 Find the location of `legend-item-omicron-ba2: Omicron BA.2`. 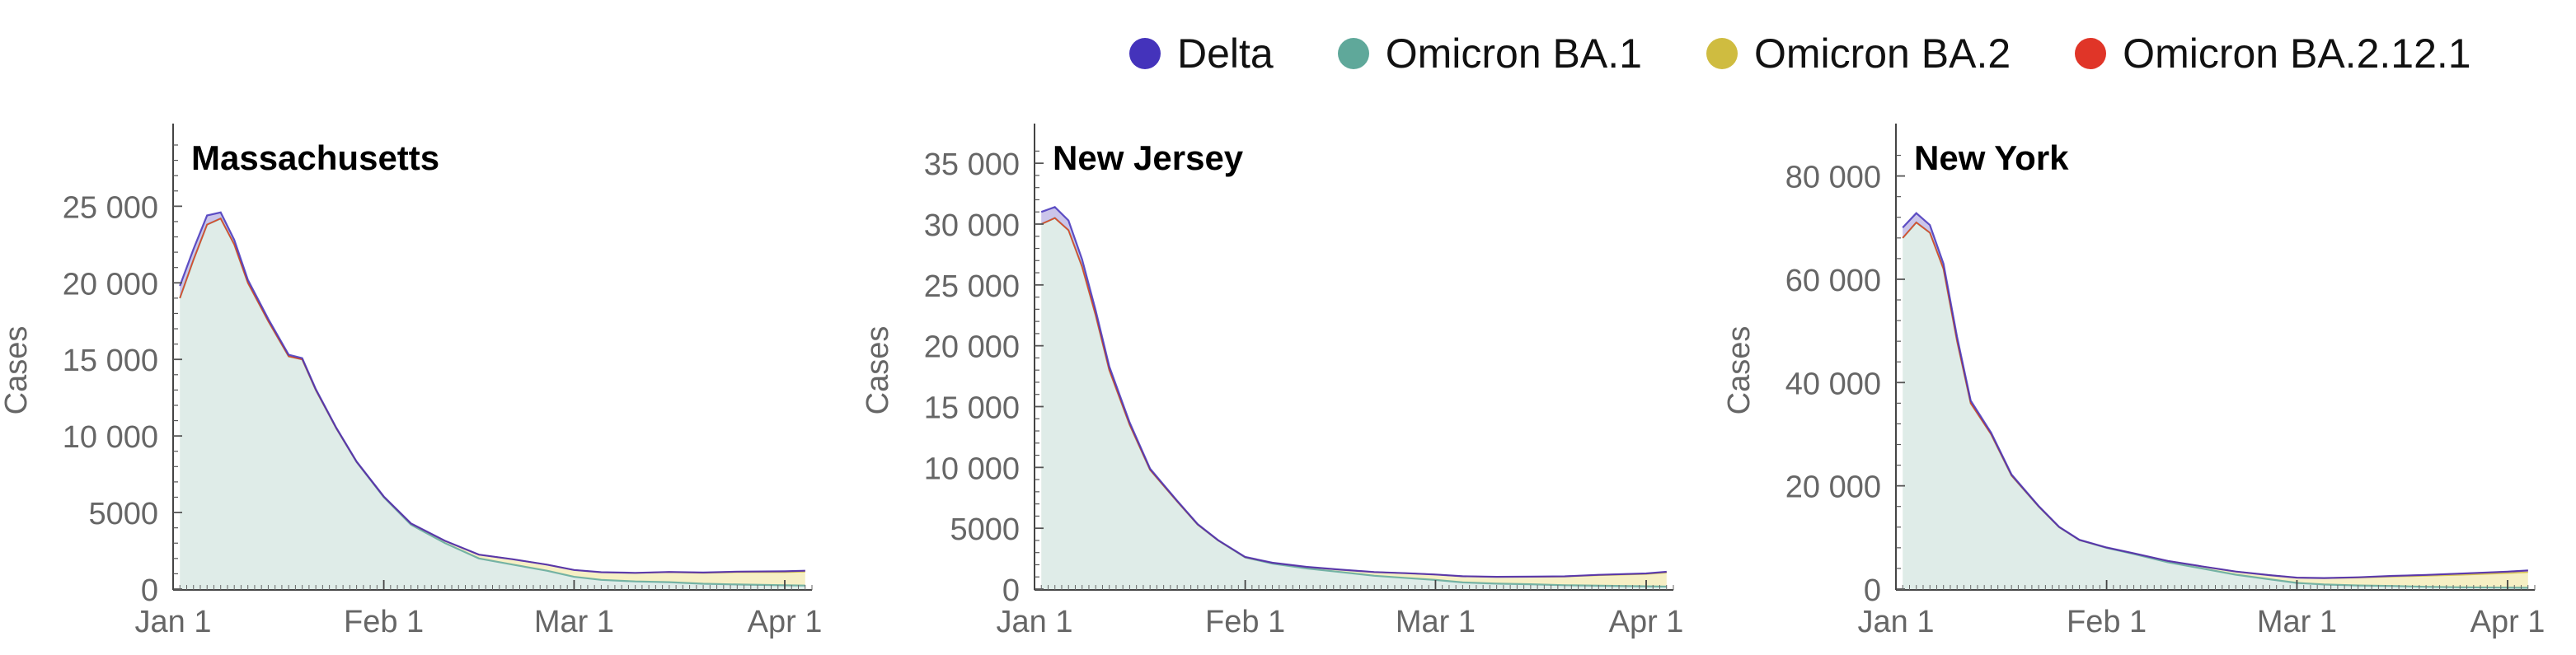

legend-item-omicron-ba2: Omicron BA.2 is located at coordinates (1859, 53).